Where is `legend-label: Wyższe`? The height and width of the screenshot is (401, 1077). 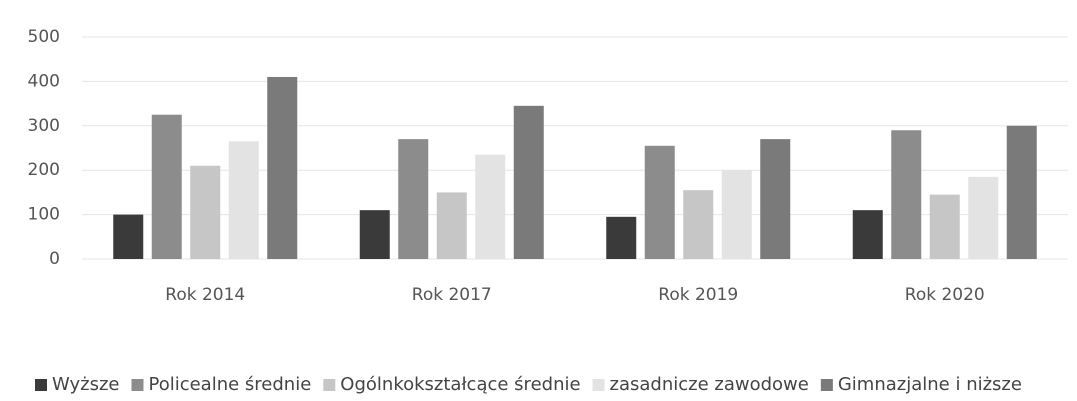 legend-label: Wyższe is located at coordinates (85, 384).